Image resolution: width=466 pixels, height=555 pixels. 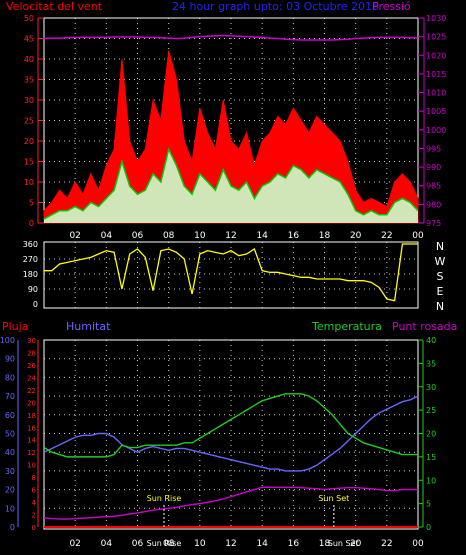 What do you see at coordinates (325, 544) in the screenshot?
I see `climate-time-tick: 18` at bounding box center [325, 544].